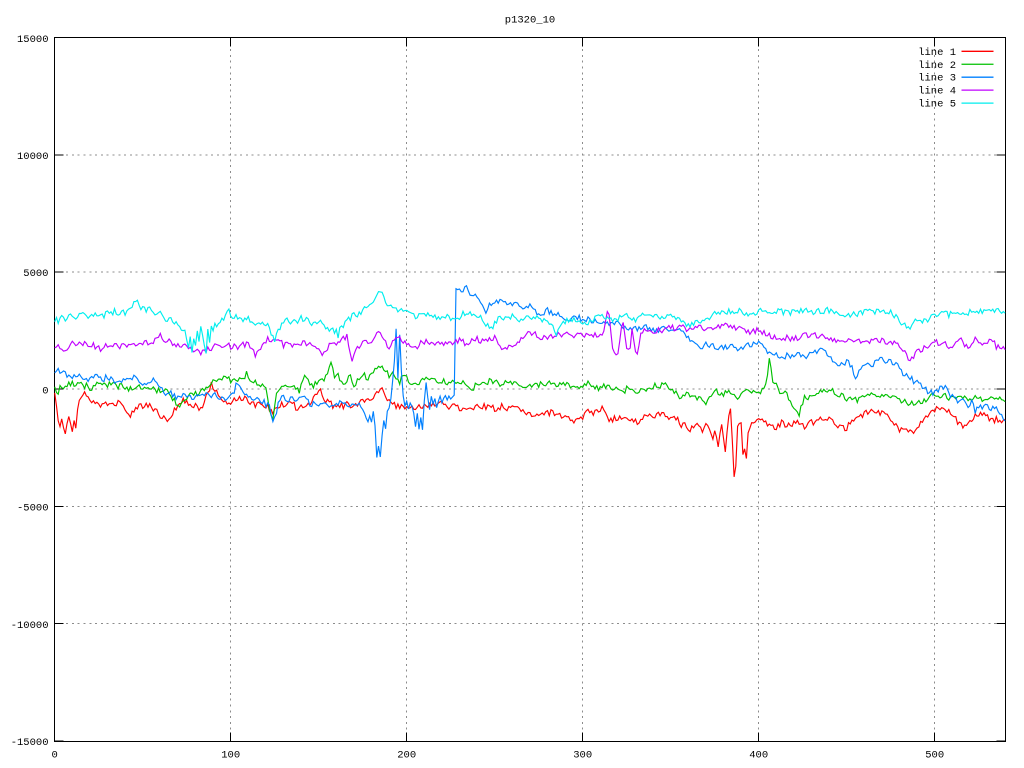 This screenshot has width=1024, height=768. I want to click on svg-text: line 4, so click(937, 92).